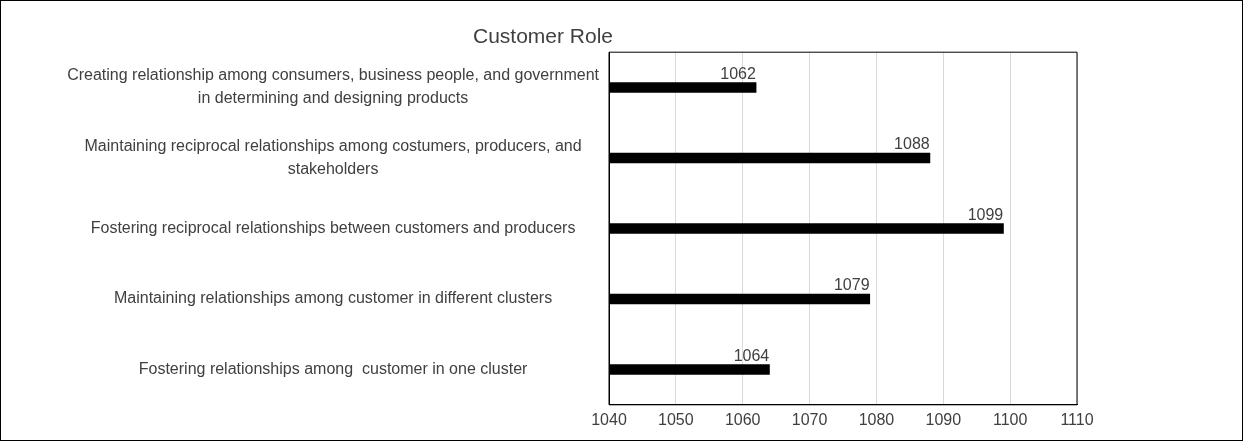 The width and height of the screenshot is (1243, 441). I want to click on x-tick-label: 1060, so click(742, 419).